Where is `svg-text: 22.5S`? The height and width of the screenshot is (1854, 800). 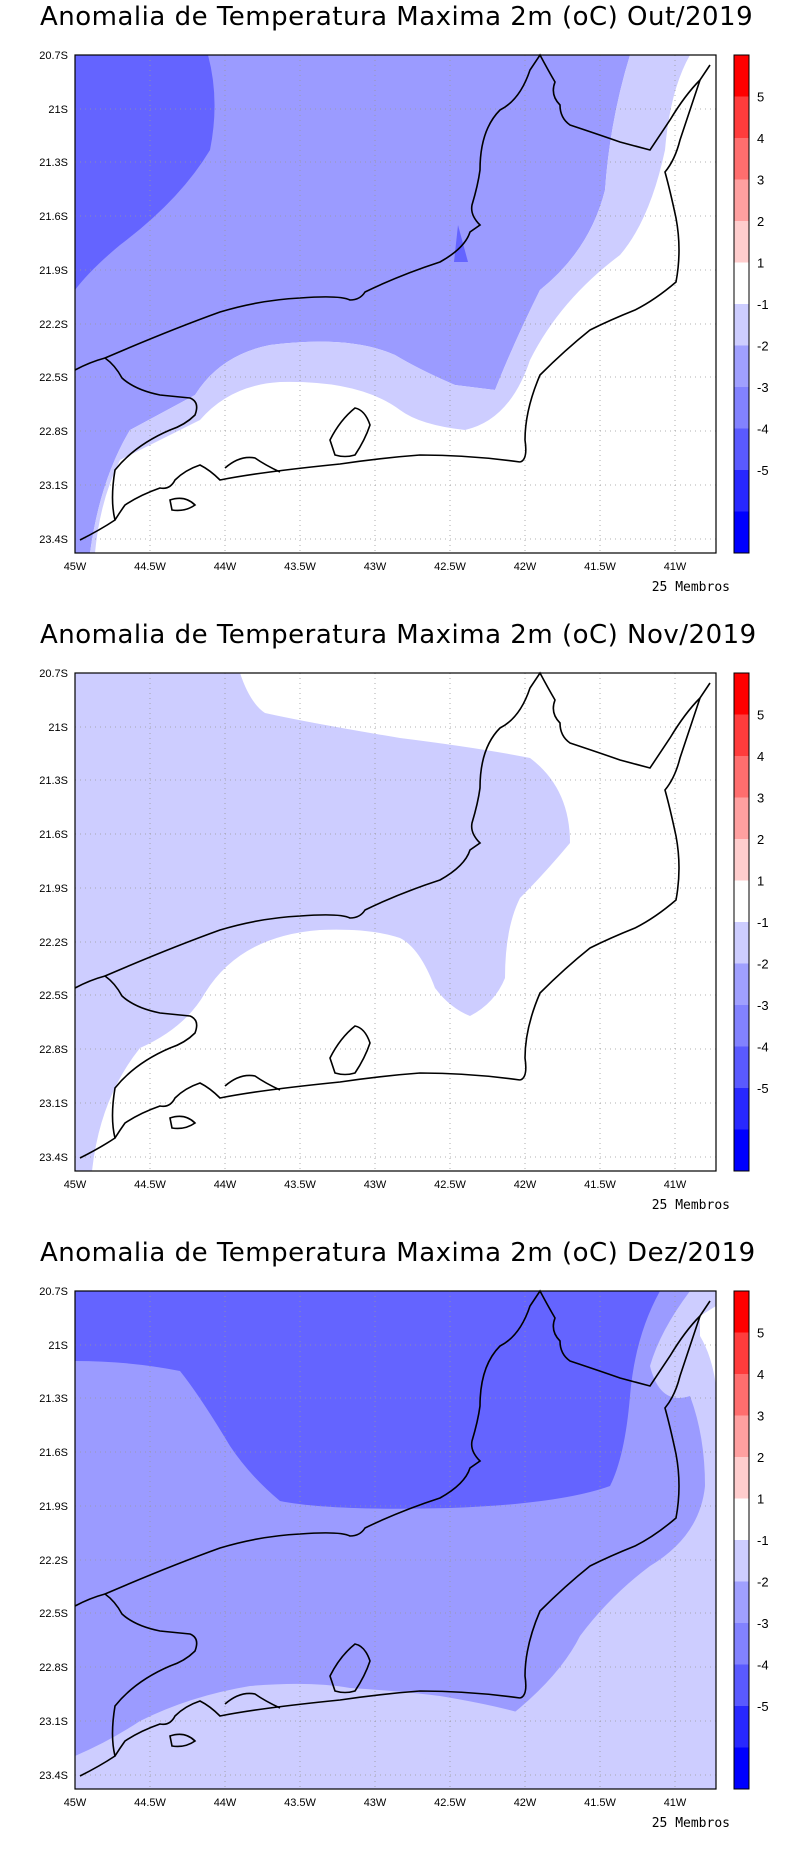 svg-text: 22.5S is located at coordinates (53, 996).